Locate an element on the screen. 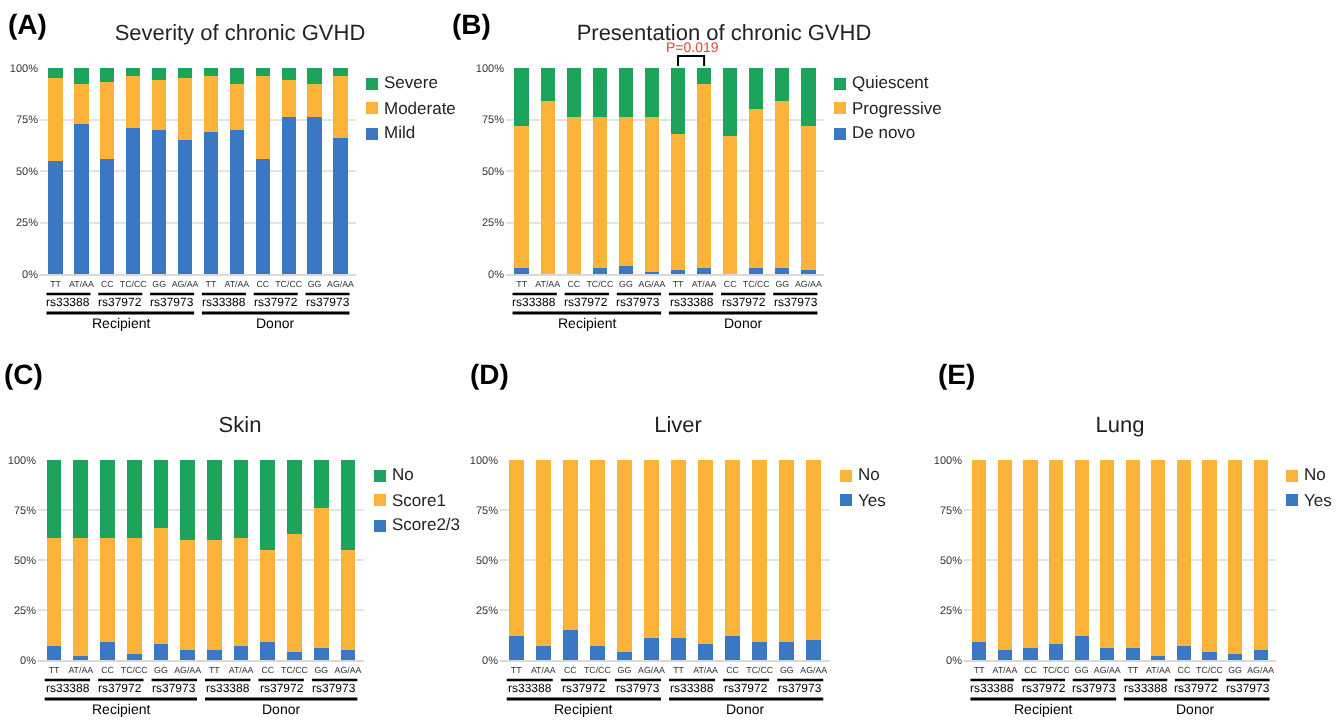 This screenshot has width=1344, height=724. legend-label: Quiescent is located at coordinates (890, 82).